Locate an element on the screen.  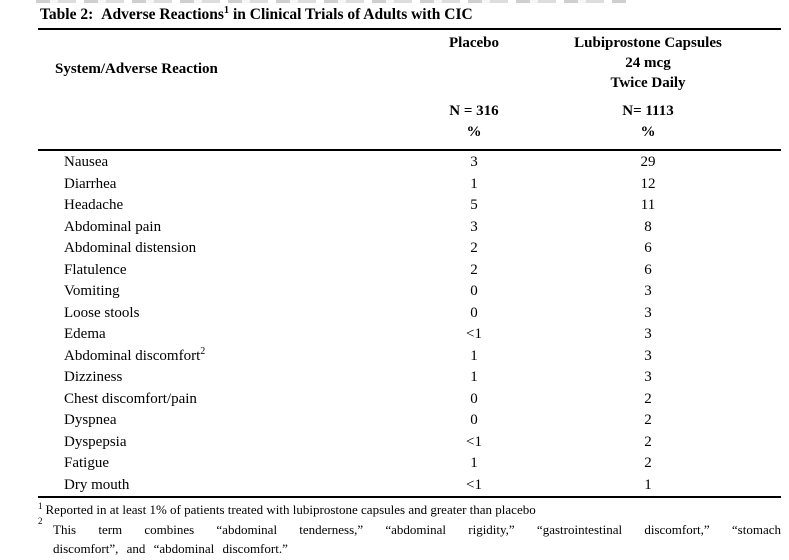
table-row: Chest discomfort/pain 0 2 is located at coordinates (394, 400).